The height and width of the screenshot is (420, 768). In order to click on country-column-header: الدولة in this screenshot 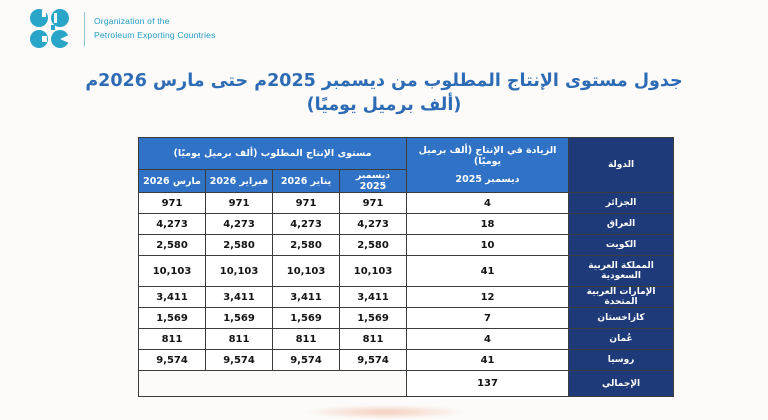, I will do `click(621, 165)`.